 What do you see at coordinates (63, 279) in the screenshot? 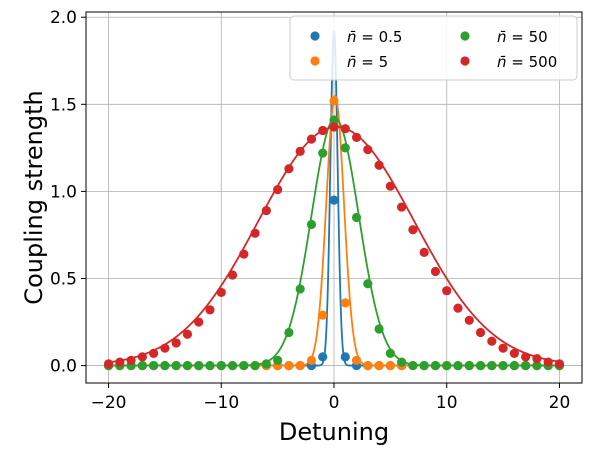
I see `y-tick-label: 0.5` at bounding box center [63, 279].